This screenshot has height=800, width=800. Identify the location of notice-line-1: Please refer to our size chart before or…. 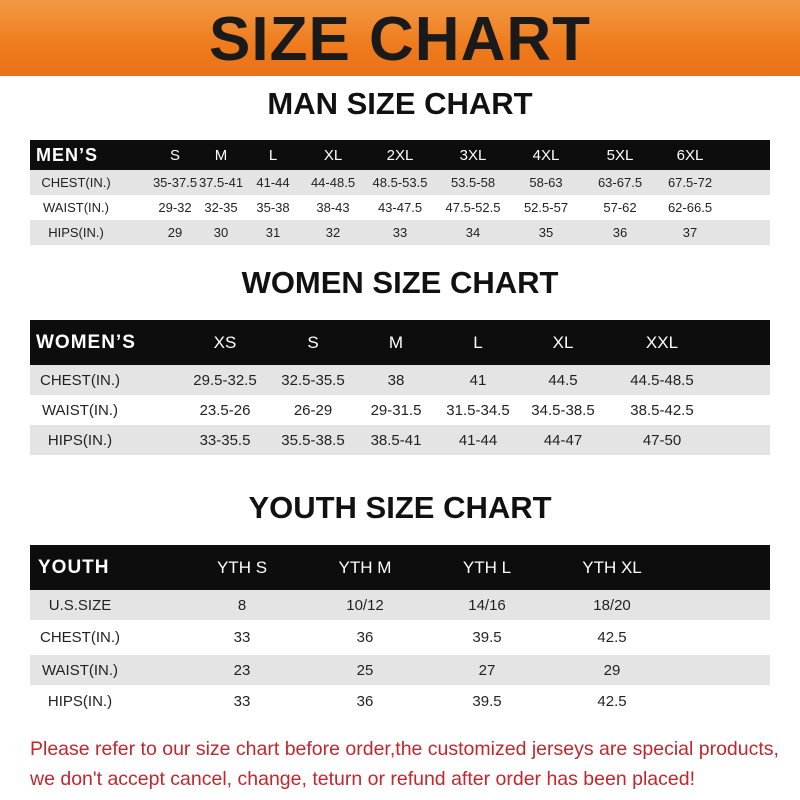
(404, 749).